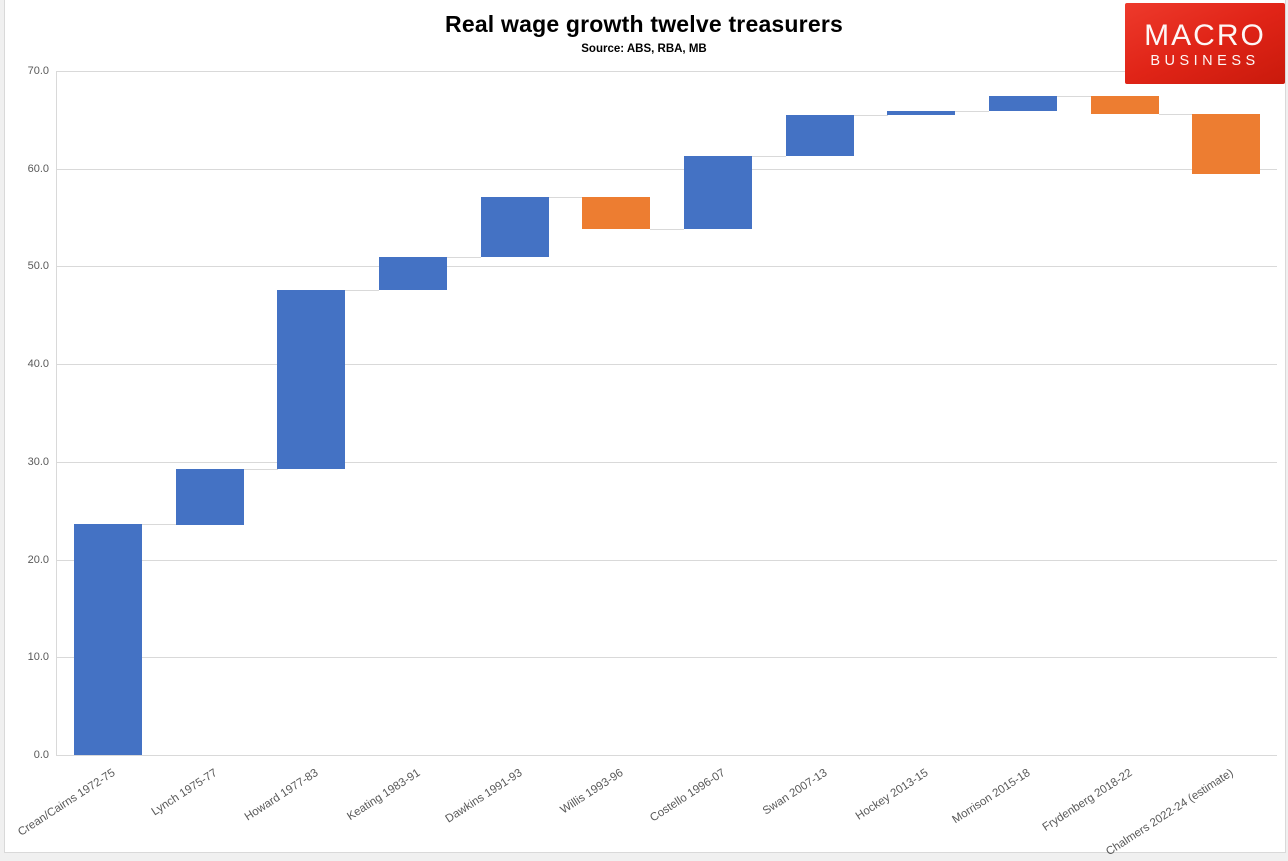  Describe the element at coordinates (38, 364) in the screenshot. I see `y-axis-tick-label: 40.0` at that location.